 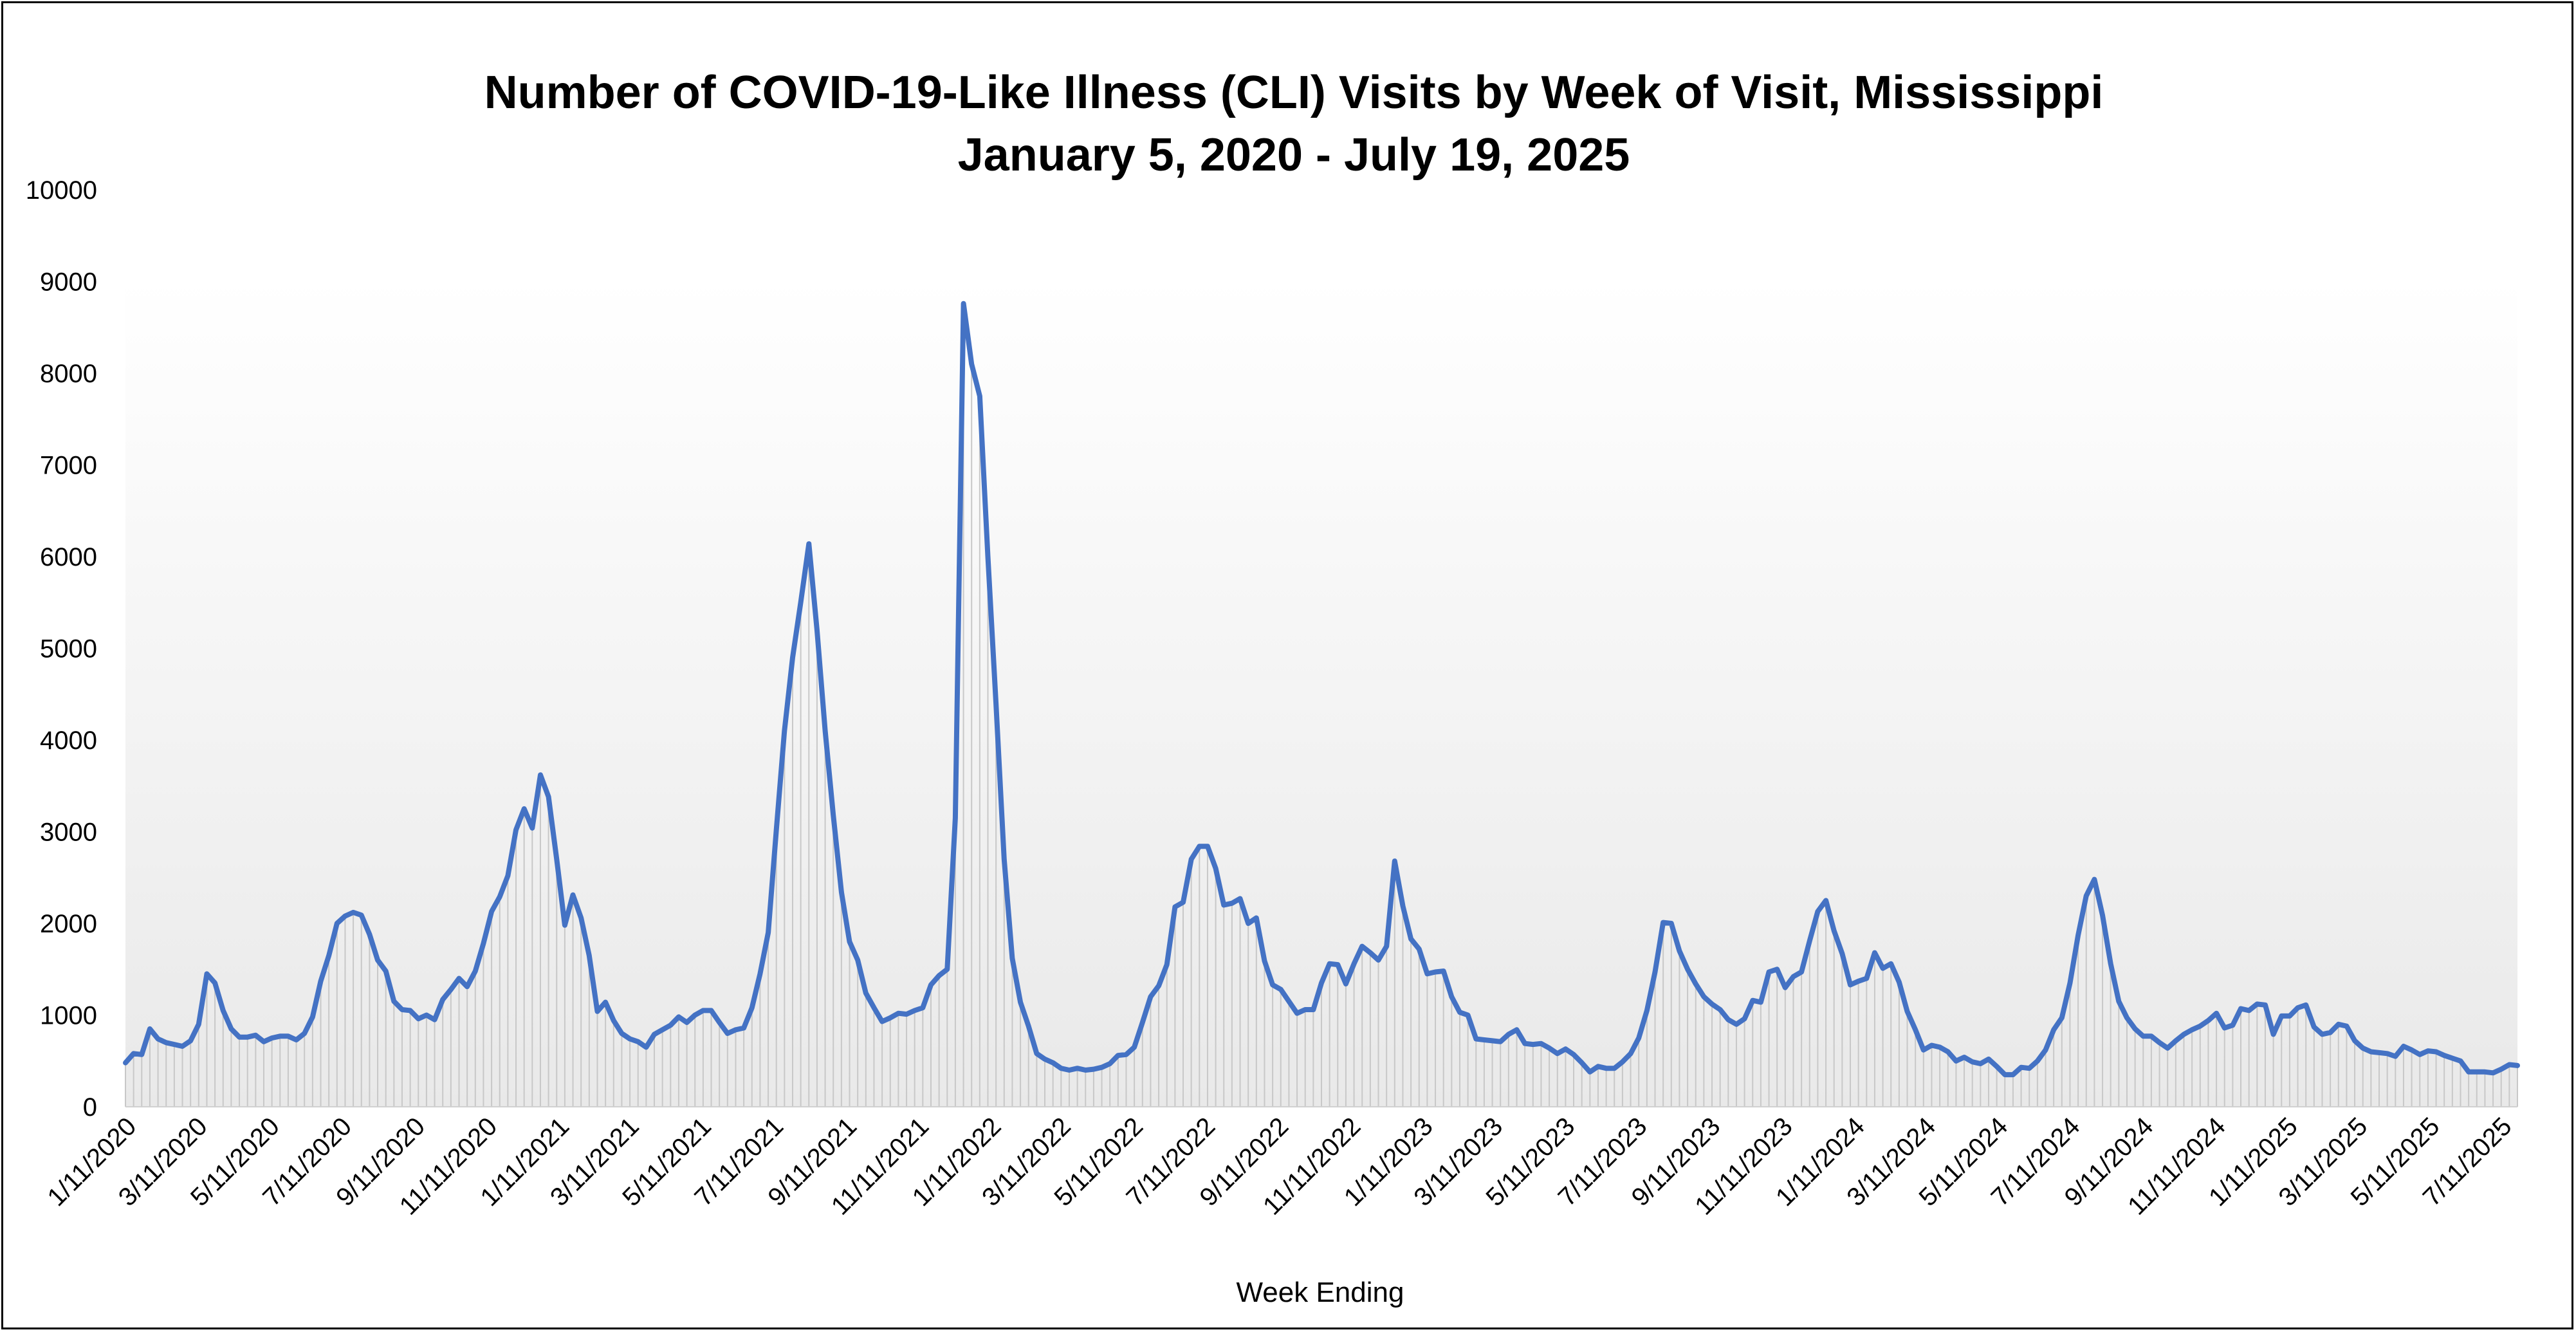 What do you see at coordinates (68, 466) in the screenshot?
I see `y-tick-label: 7000` at bounding box center [68, 466].